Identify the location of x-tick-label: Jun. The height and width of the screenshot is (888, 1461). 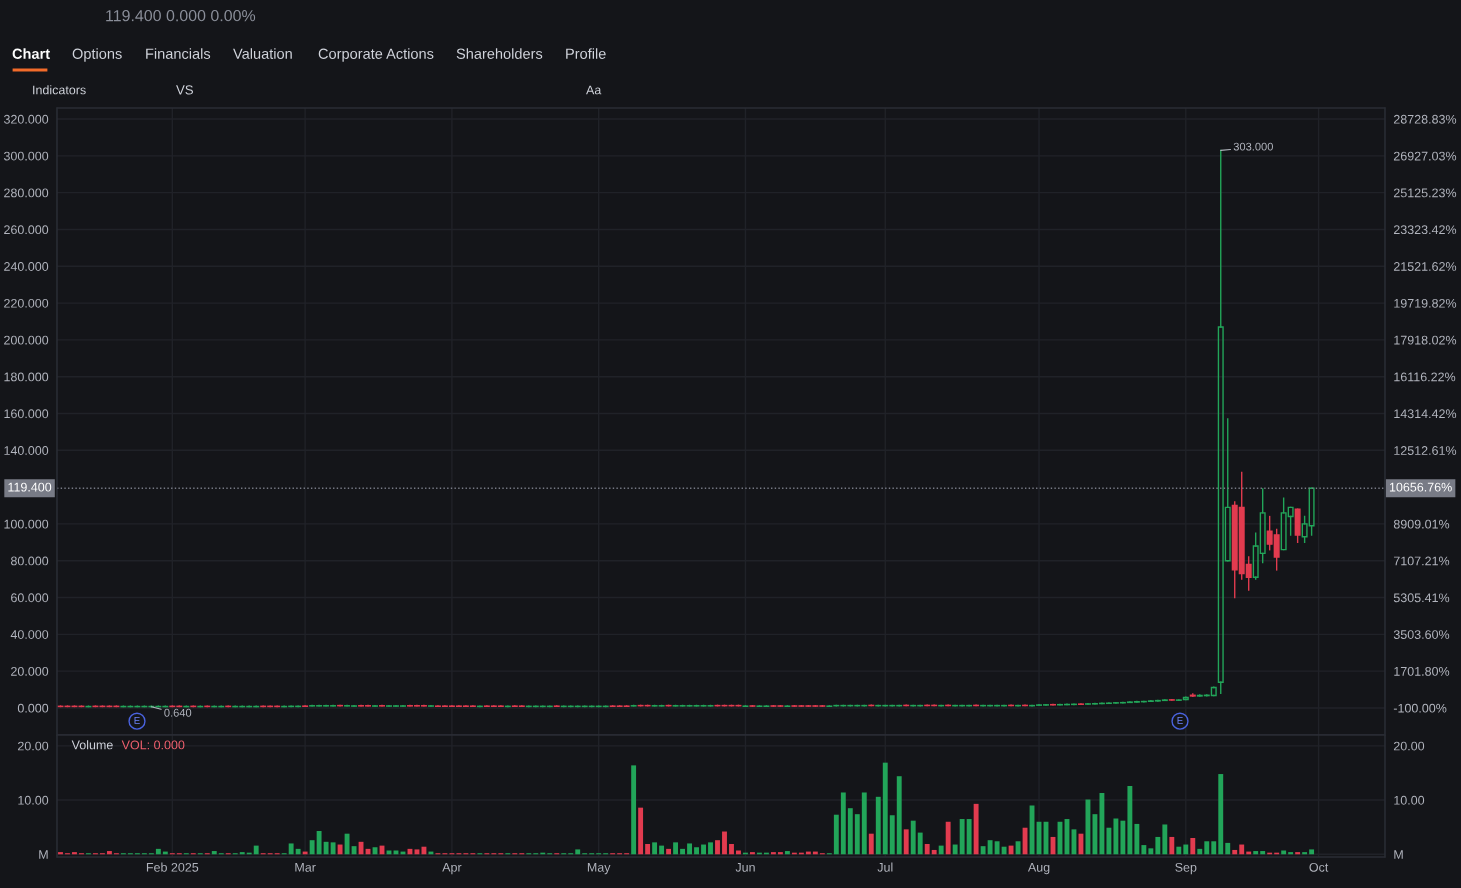
(745, 867).